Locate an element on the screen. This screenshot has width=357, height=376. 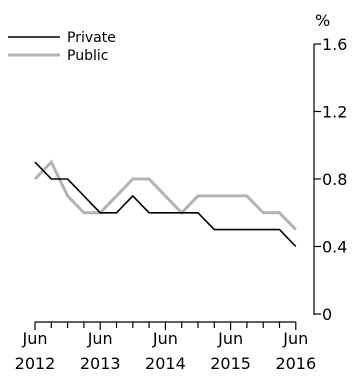
y-tick-label: 1.6 is located at coordinates (334, 44).